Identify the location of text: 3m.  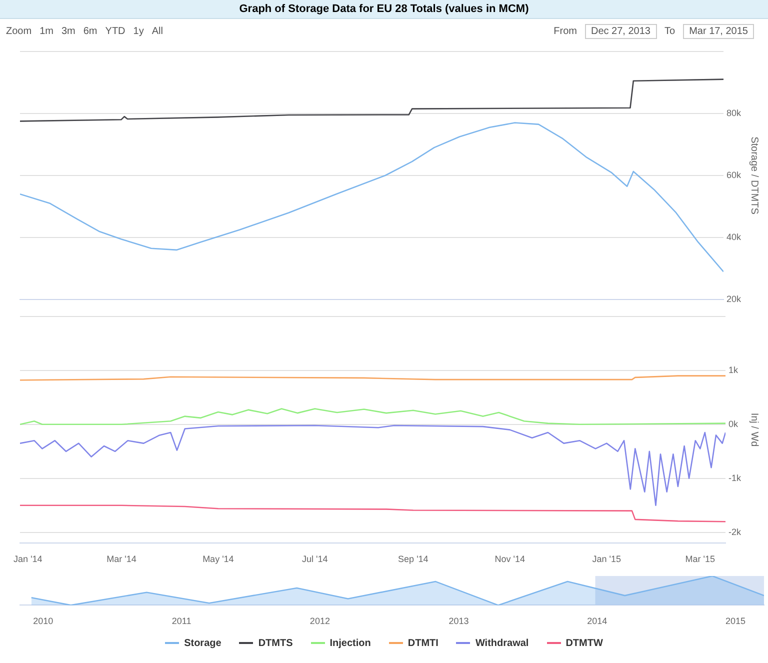
(68, 31).